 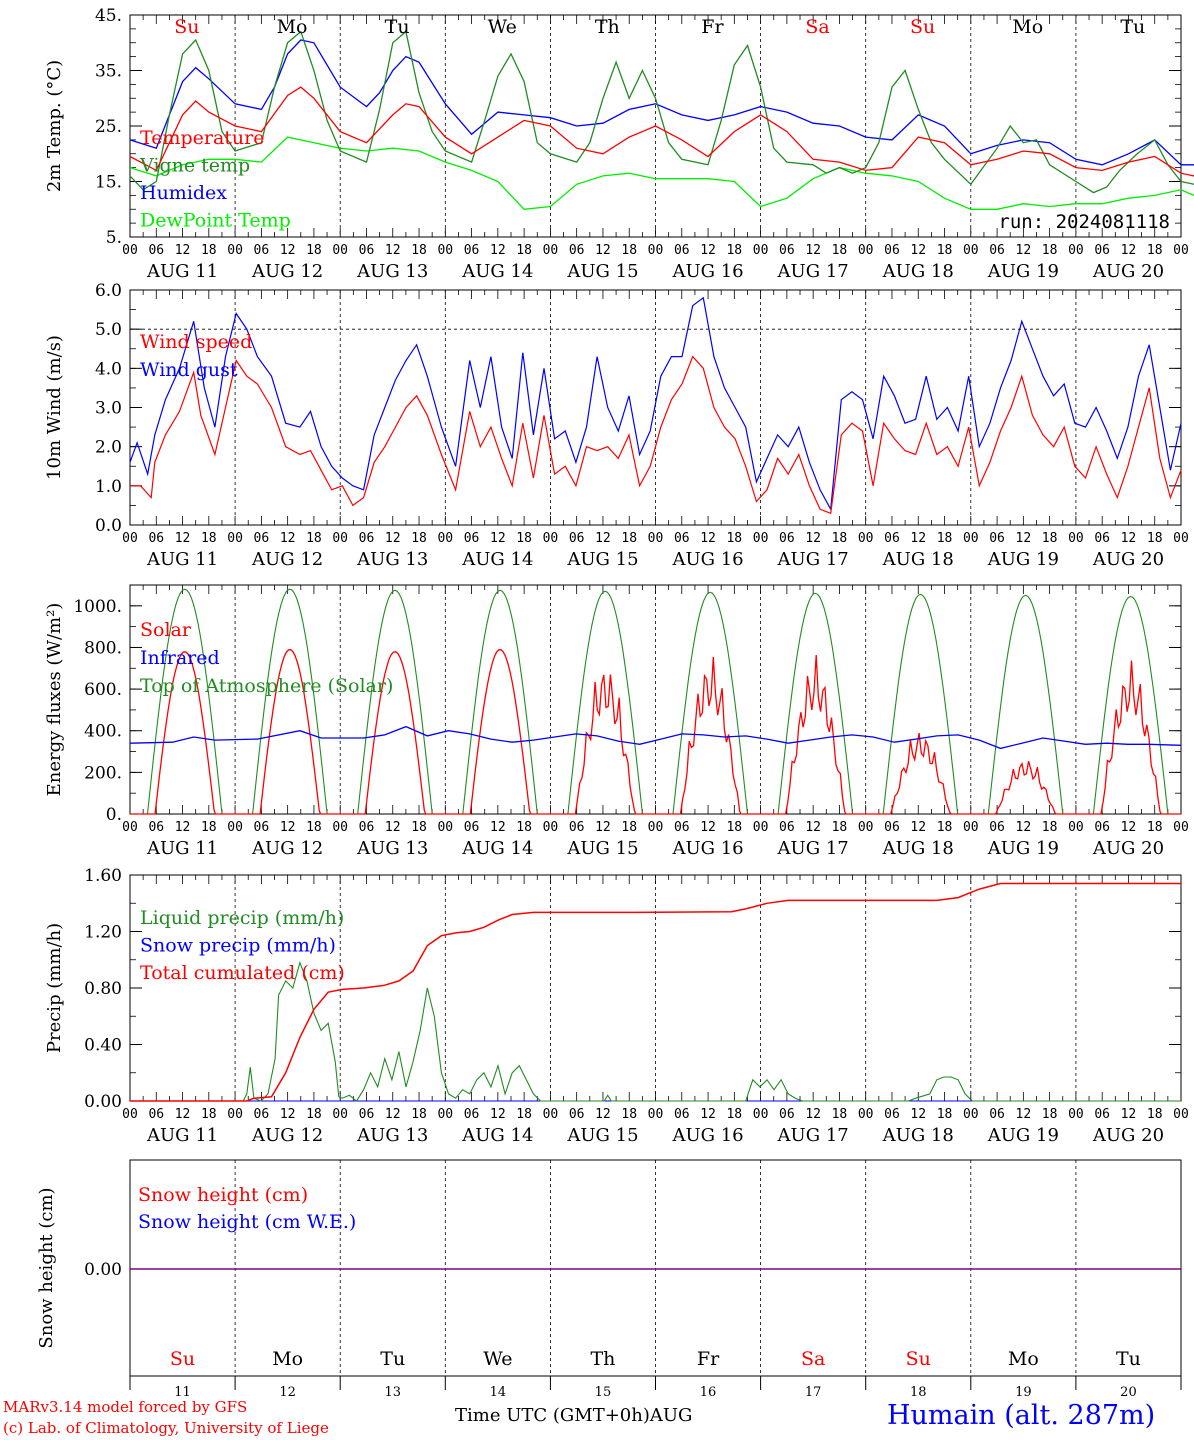 I want to click on legend-entry: Snow height (cm W.E.), so click(x=247, y=1222).